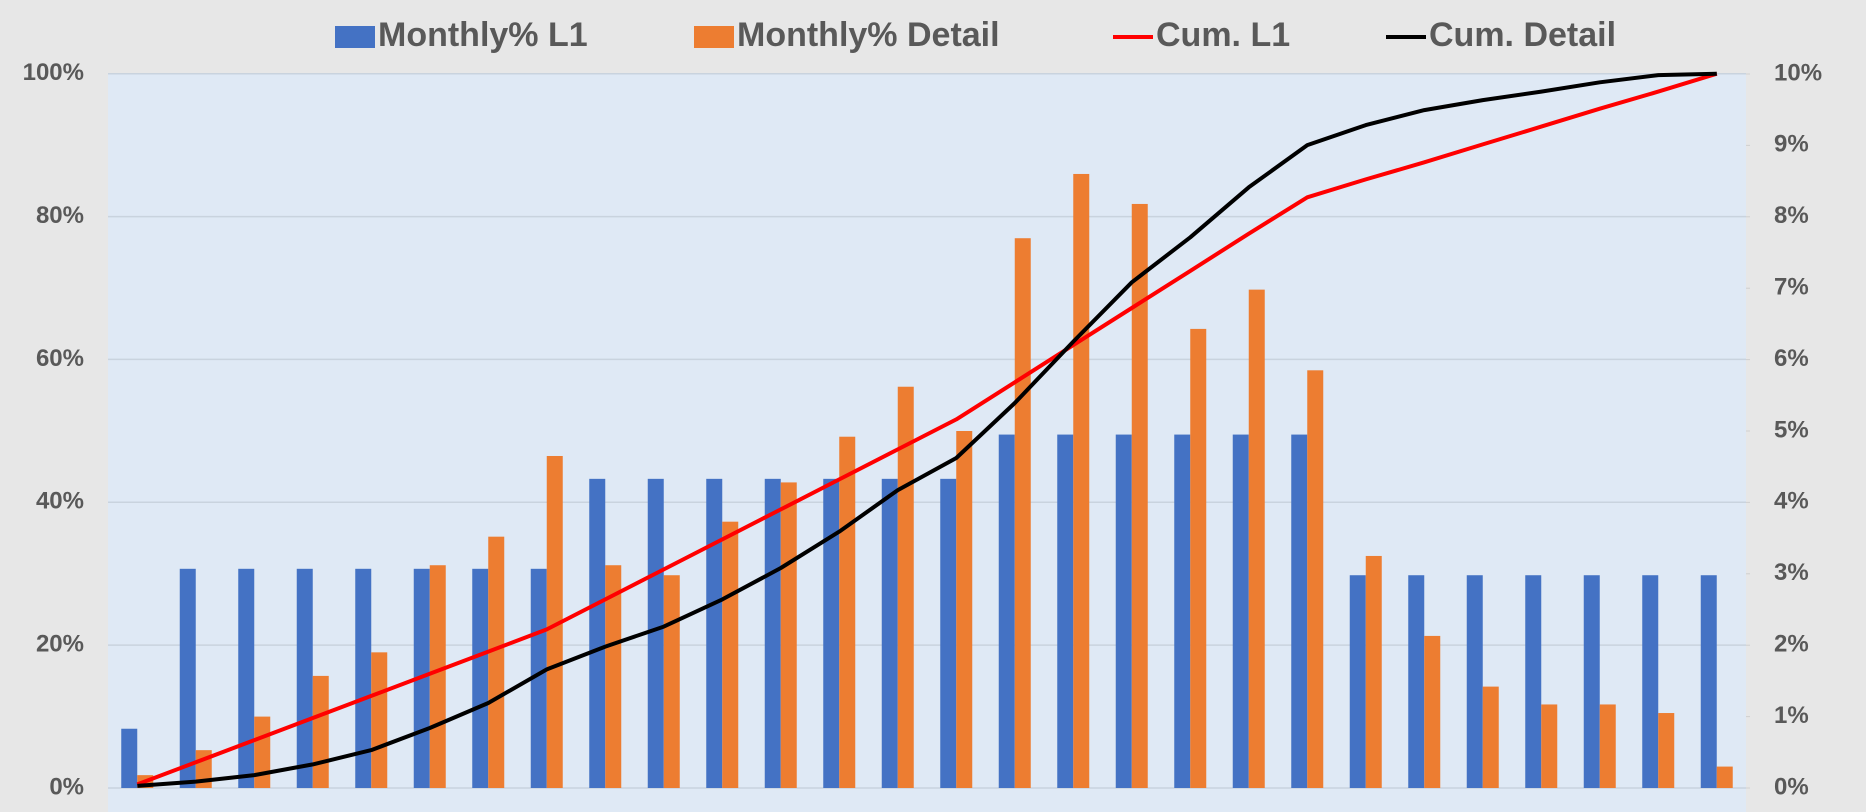 Image resolution: width=1866 pixels, height=812 pixels. I want to click on y2-tick-label: 9%, so click(1791, 144).